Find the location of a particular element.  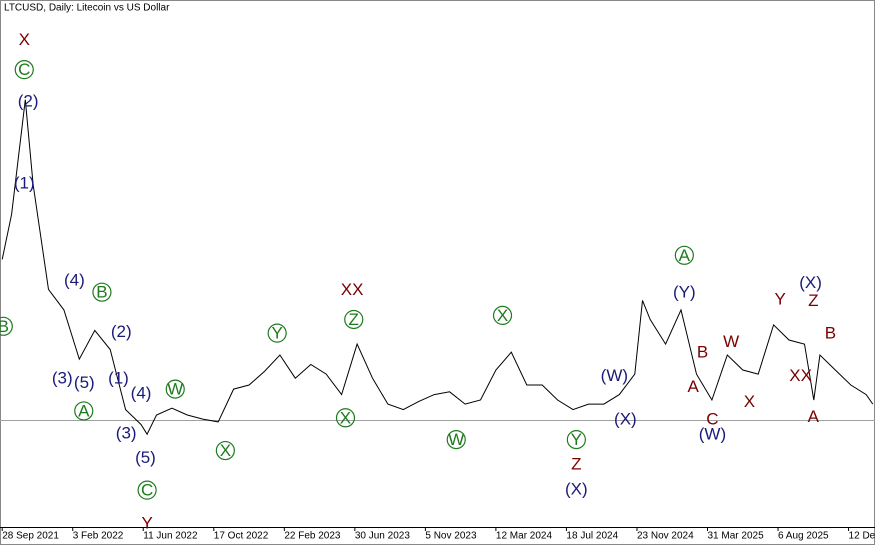

x-tick-label: 6 Aug 2025 is located at coordinates (803, 536).